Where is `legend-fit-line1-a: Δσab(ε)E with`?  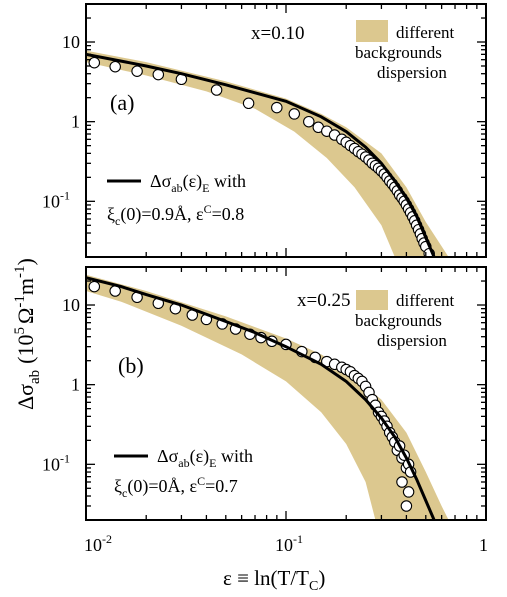 legend-fit-line1-a: Δσab(ε)E with is located at coordinates (198, 183).